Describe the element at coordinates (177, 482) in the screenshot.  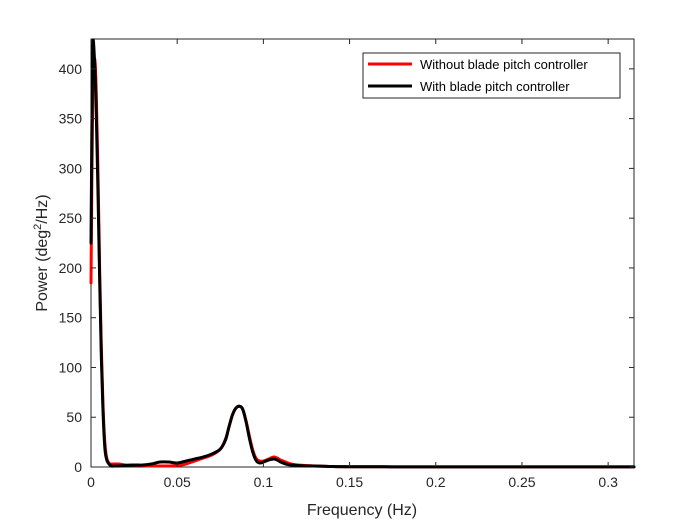
I see `x-tick-label: 0.05` at that location.